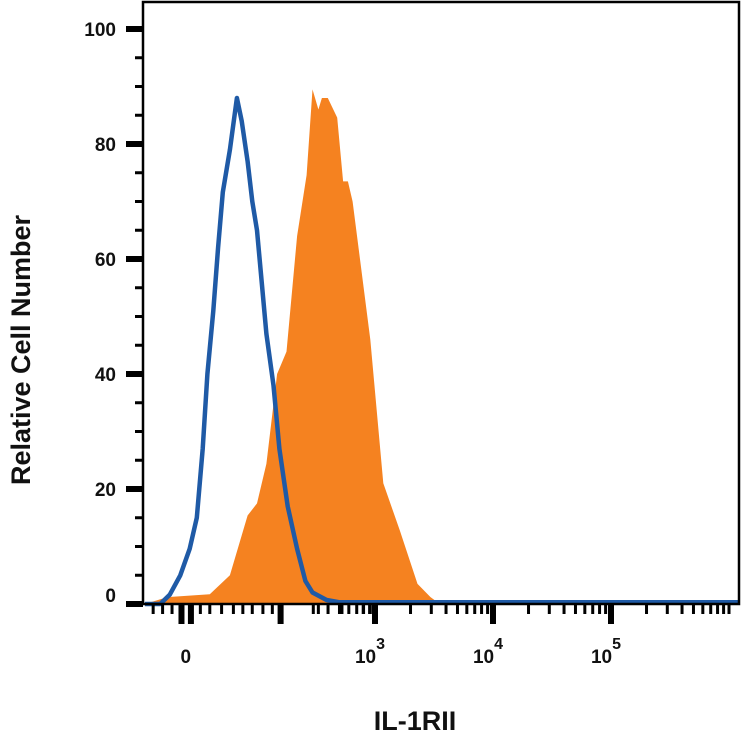 Image resolution: width=742 pixels, height=746 pixels. I want to click on x-tick-base: 0, so click(185, 657).